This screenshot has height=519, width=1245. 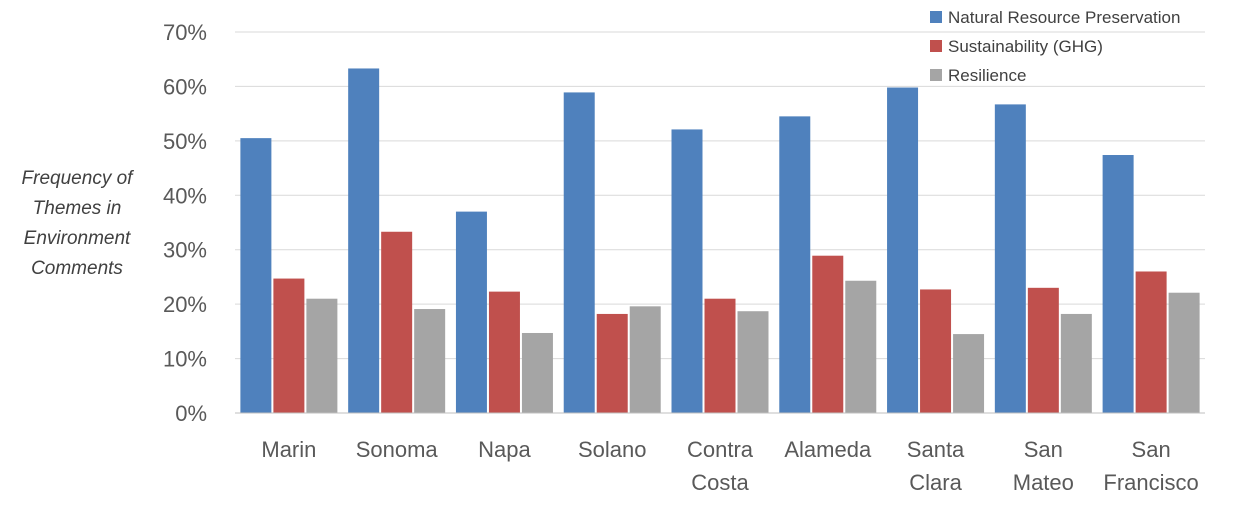 I want to click on y-axis-ticks: 0% 10% 20% 30% 40% 50% 60% 70%, so click(x=185, y=223).